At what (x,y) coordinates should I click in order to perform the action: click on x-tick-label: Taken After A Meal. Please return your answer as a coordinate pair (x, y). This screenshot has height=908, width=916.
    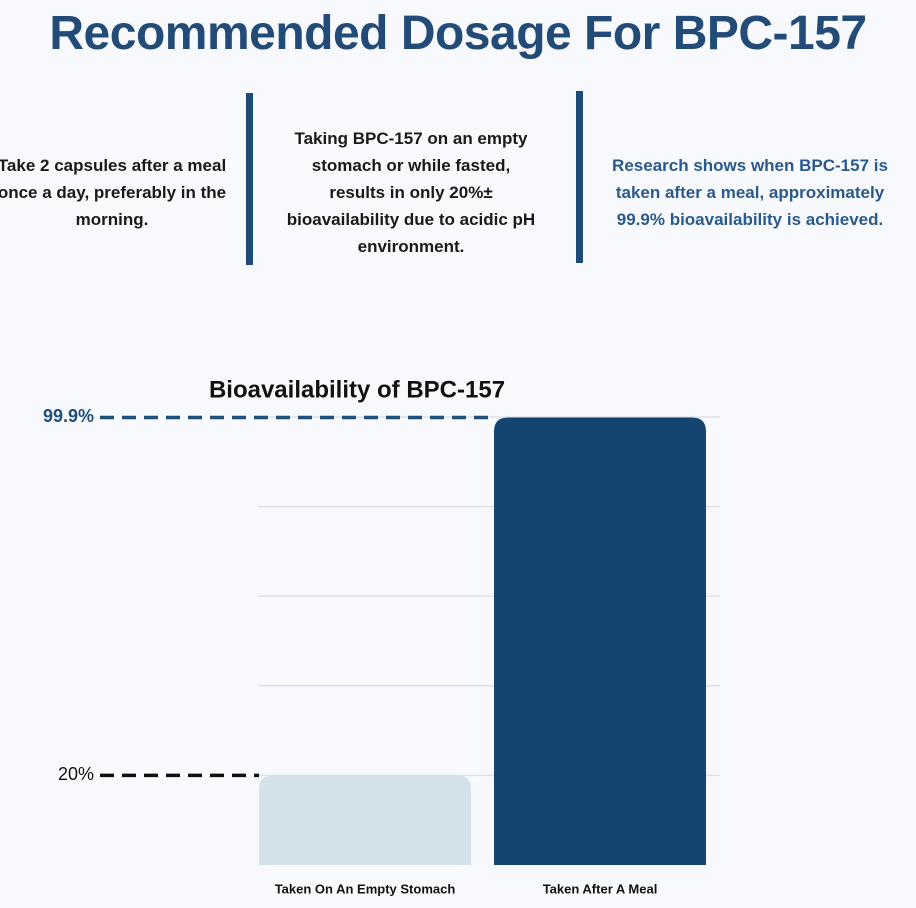
    Looking at the image, I should click on (600, 888).